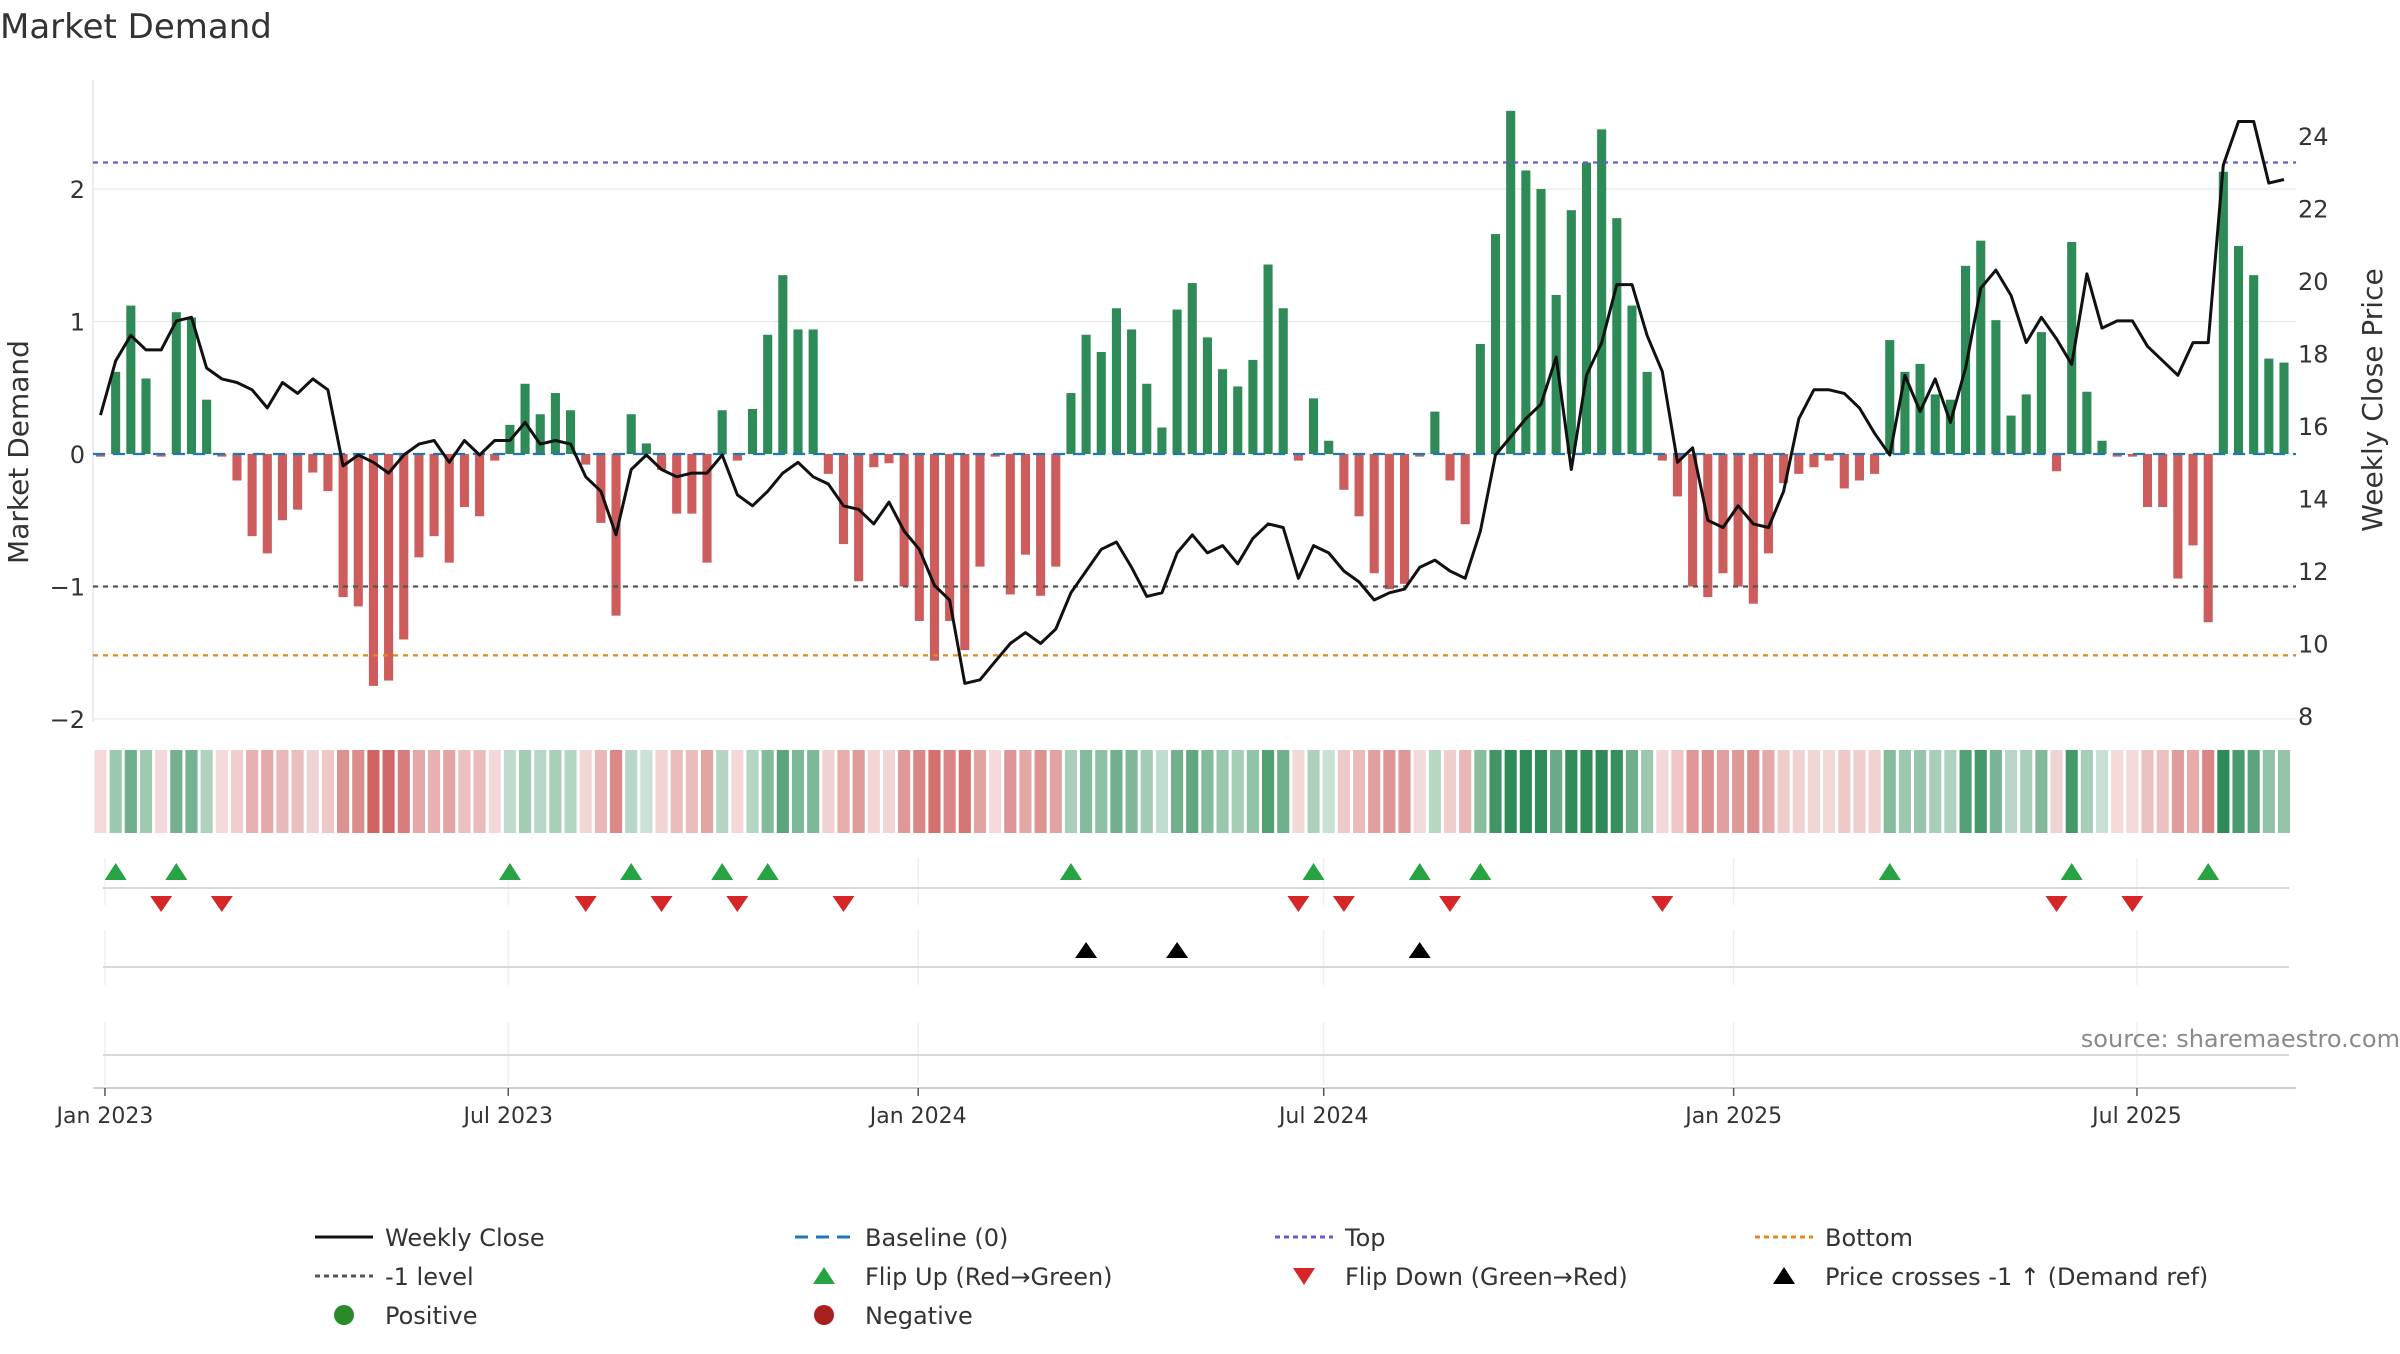  I want to click on x-tick-label: Jul 2023, so click(507, 1116).